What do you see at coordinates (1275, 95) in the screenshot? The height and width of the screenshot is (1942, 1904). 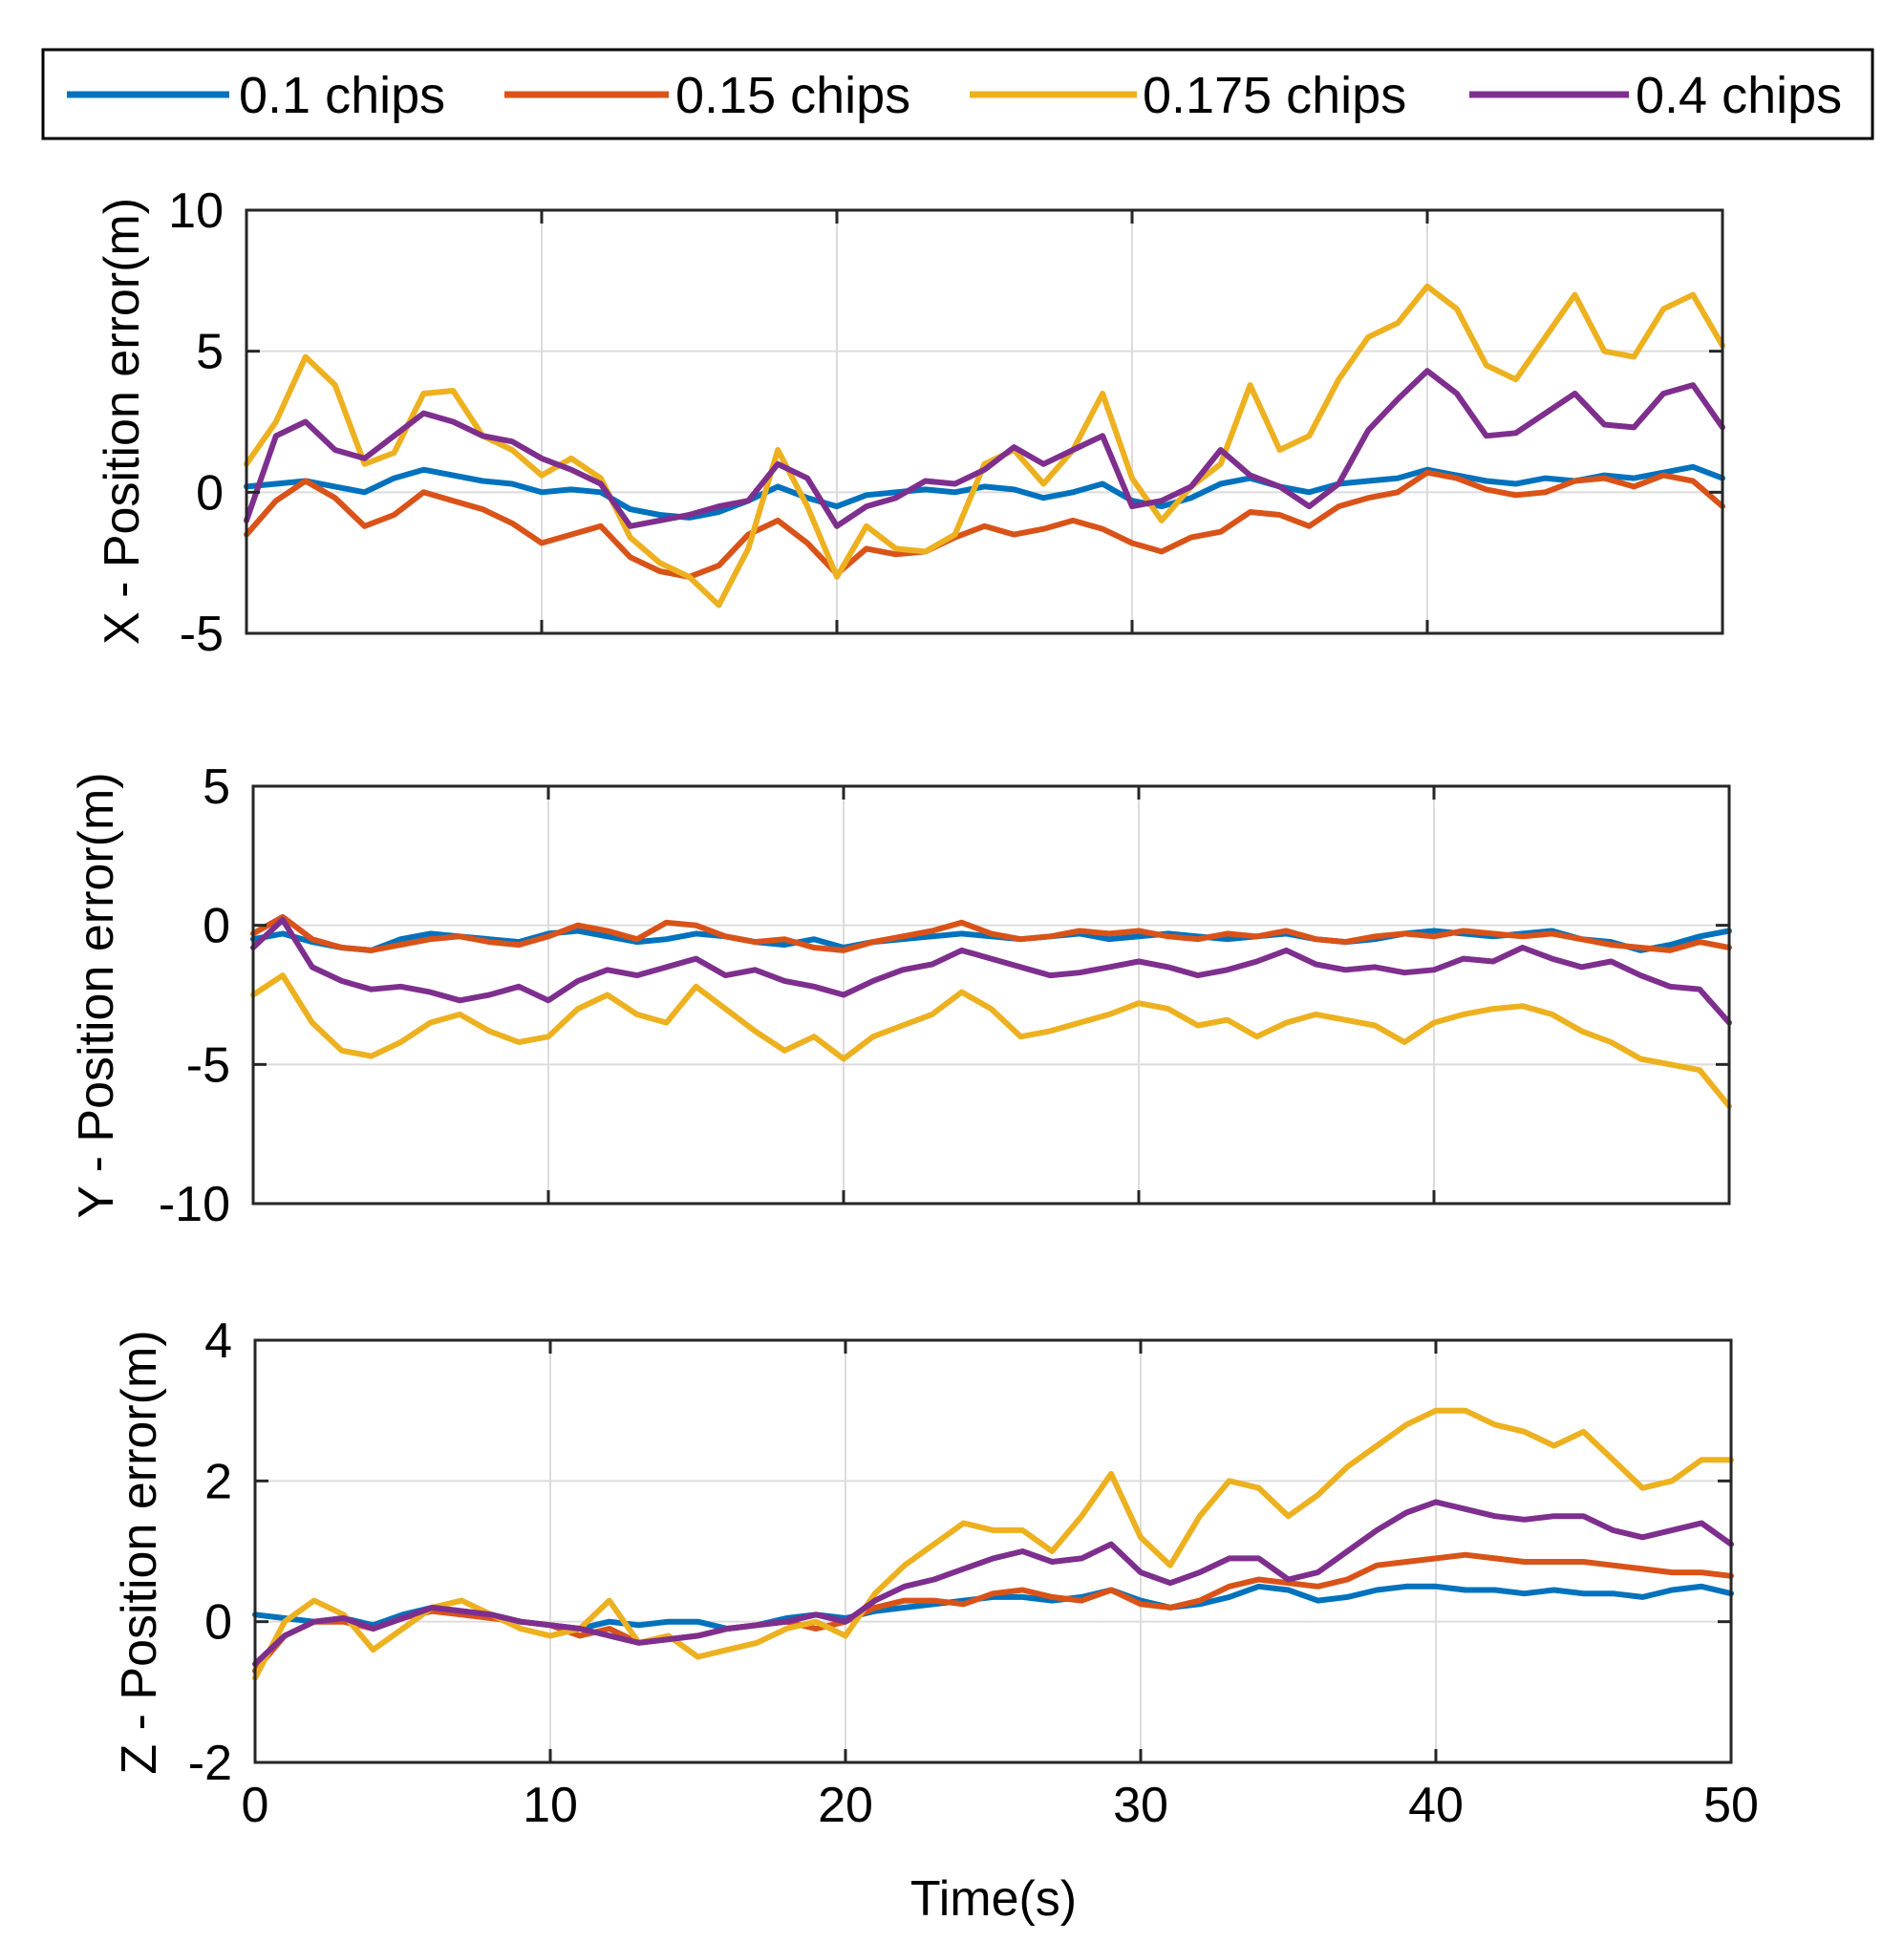 I see `legend-label-2: 0.175 chips` at bounding box center [1275, 95].